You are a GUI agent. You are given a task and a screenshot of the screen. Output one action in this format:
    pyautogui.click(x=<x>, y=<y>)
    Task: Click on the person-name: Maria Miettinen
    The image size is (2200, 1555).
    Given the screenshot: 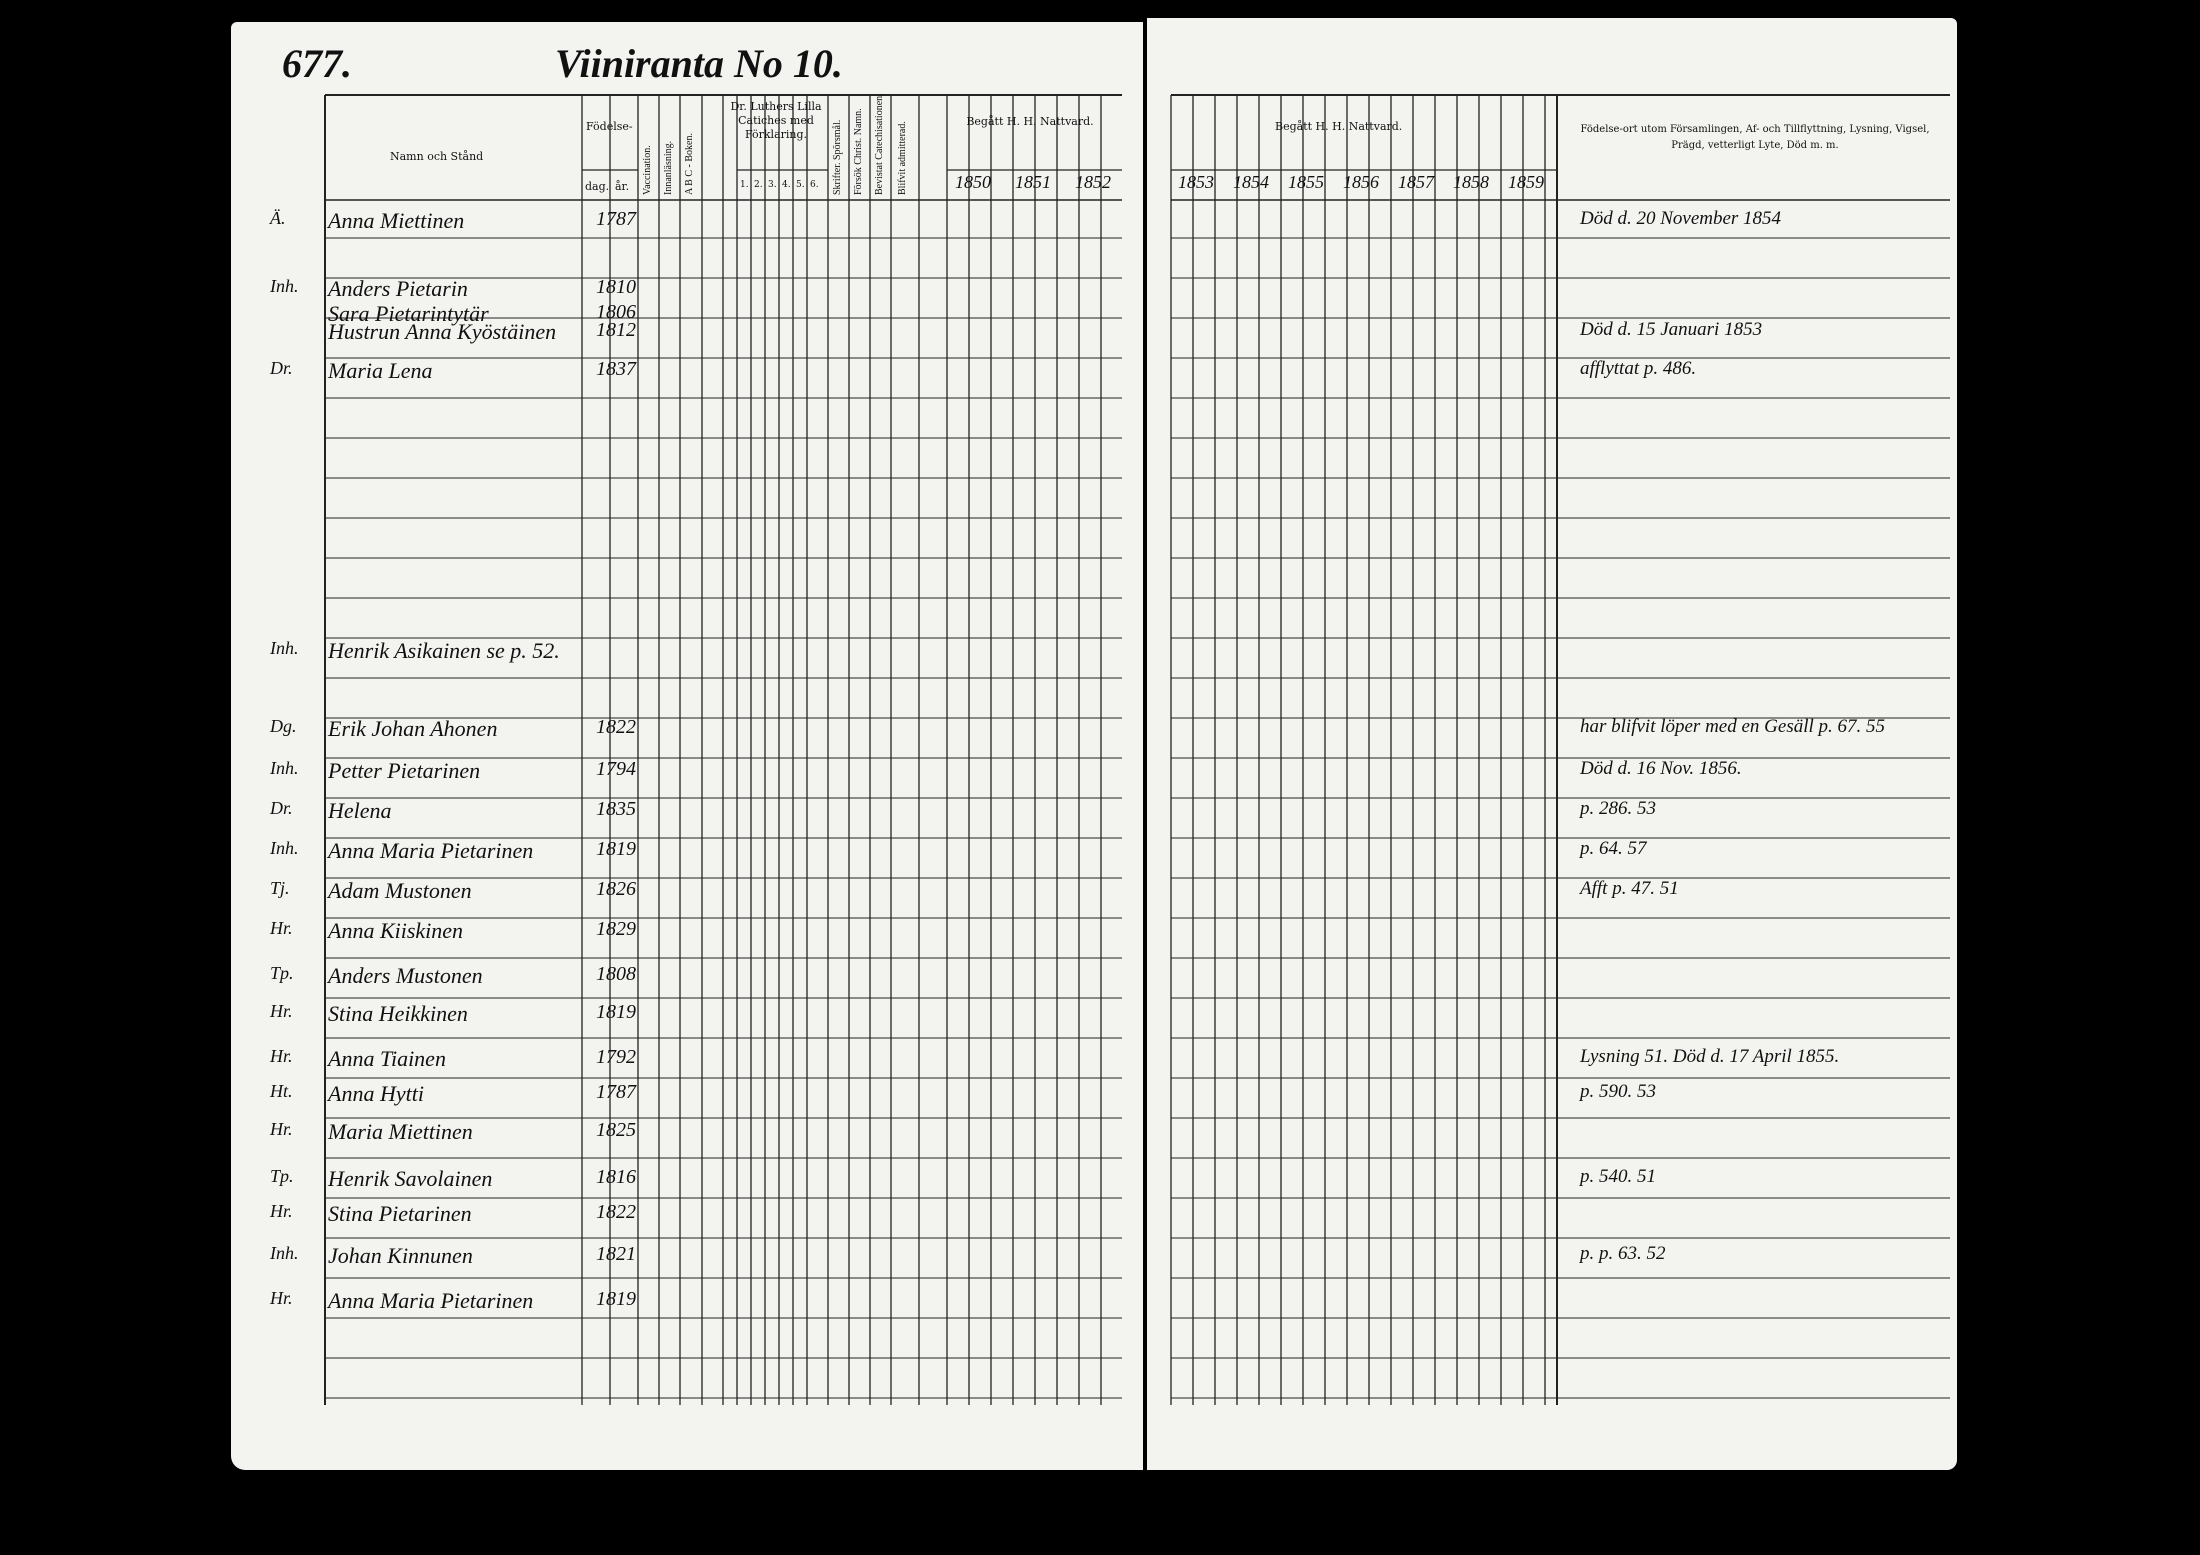 What is the action you would take?
    pyautogui.click(x=400, y=1131)
    